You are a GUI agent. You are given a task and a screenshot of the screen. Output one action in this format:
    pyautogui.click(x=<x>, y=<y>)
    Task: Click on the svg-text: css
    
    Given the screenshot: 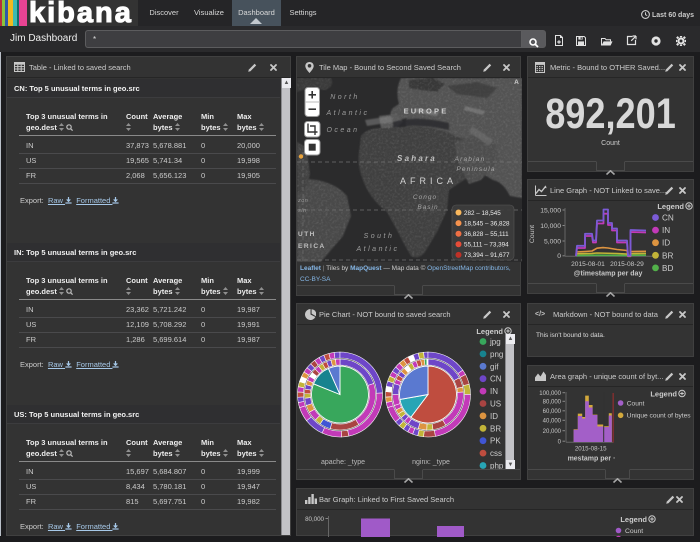 What is the action you would take?
    pyautogui.click(x=496, y=453)
    